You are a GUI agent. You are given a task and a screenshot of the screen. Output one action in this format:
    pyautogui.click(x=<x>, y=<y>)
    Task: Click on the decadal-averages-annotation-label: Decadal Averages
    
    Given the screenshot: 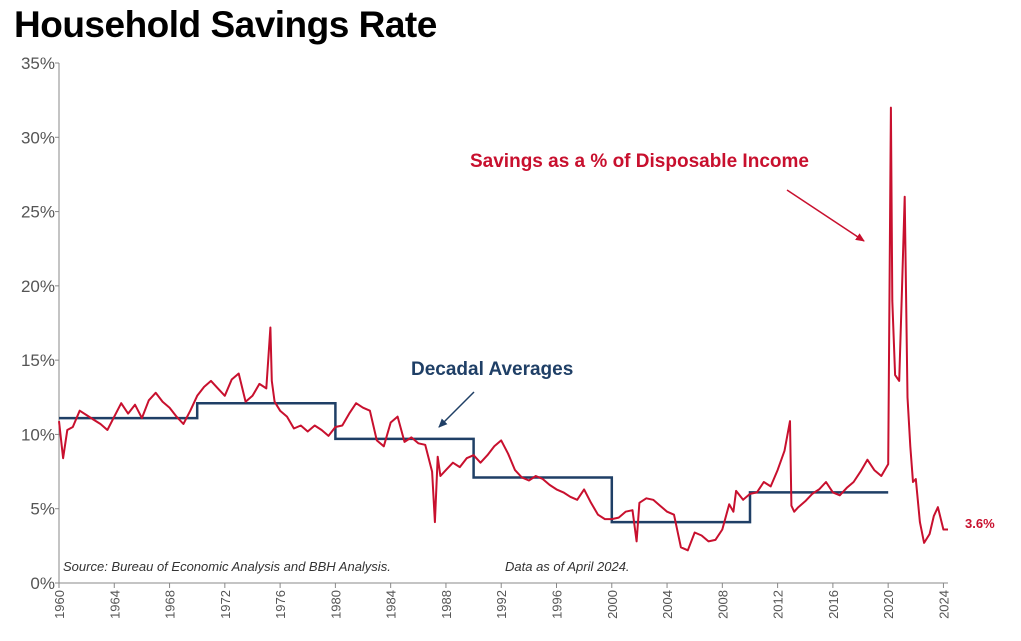 What is the action you would take?
    pyautogui.click(x=492, y=369)
    